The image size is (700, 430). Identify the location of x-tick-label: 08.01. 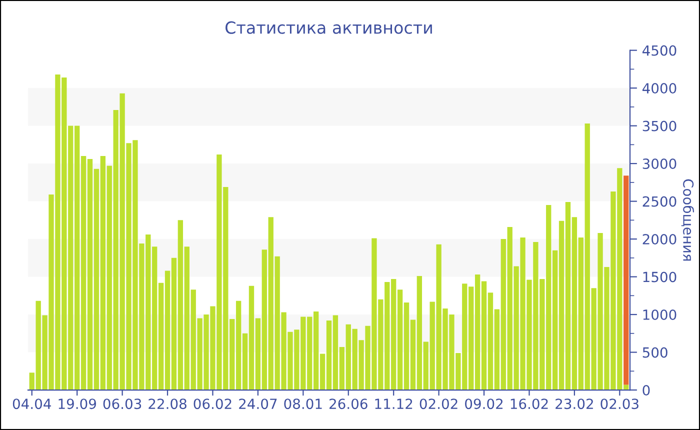
(303, 404).